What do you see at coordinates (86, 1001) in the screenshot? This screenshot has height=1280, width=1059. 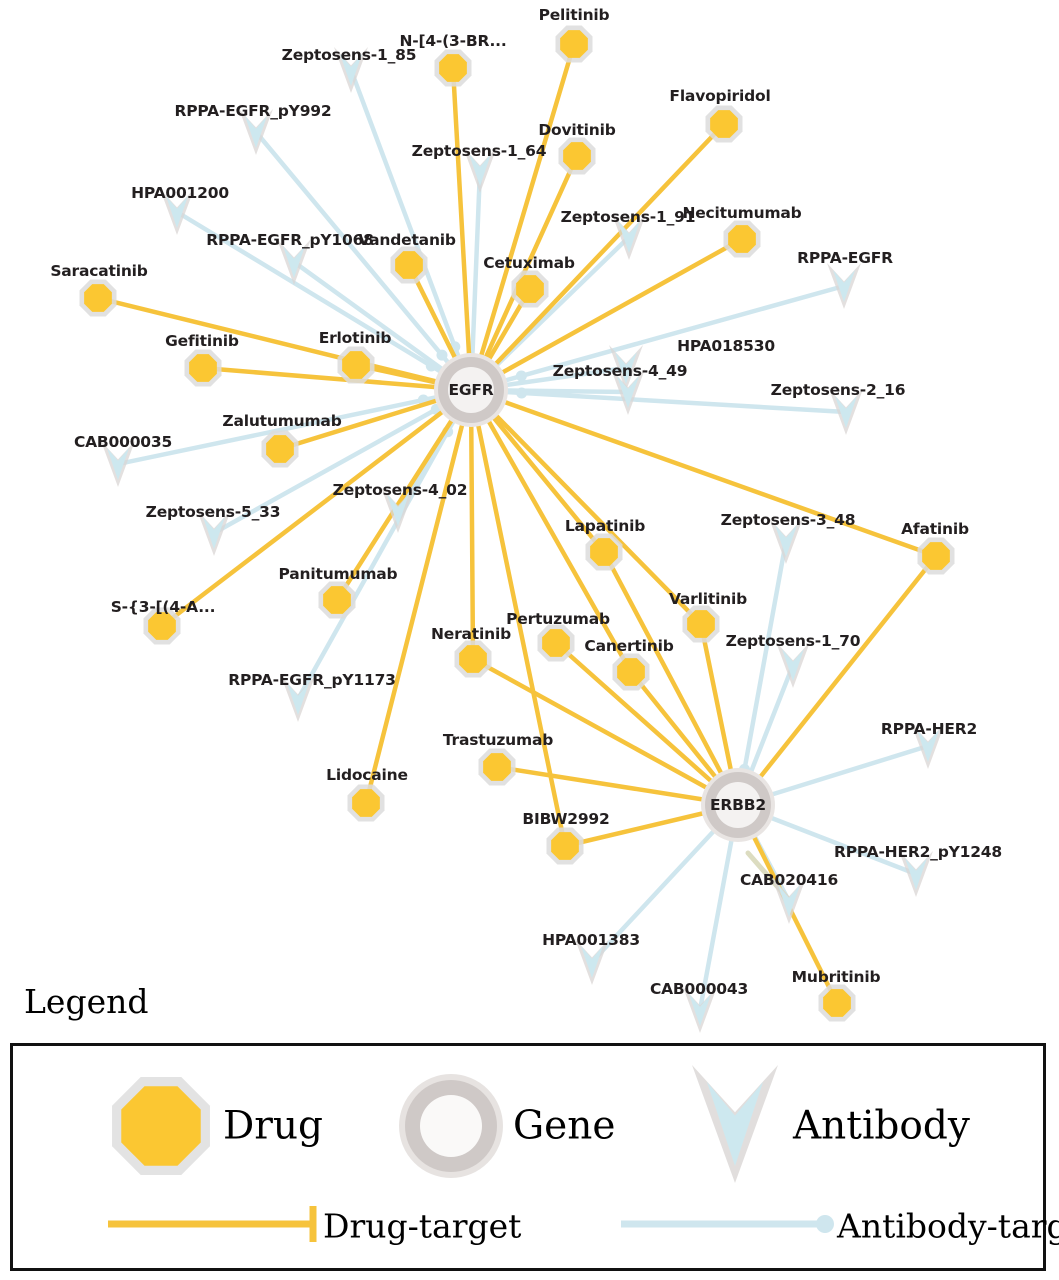 I see `legend-title: Legend` at bounding box center [86, 1001].